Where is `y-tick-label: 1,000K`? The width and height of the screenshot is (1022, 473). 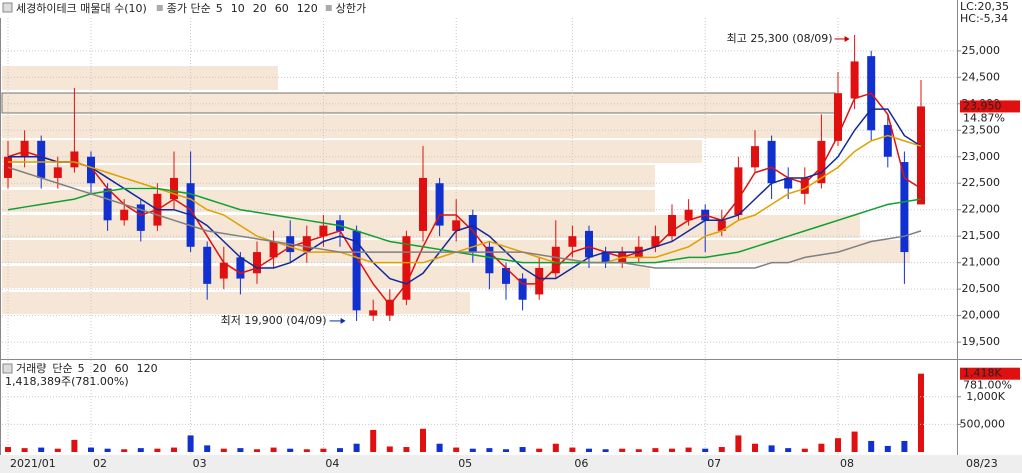 y-tick-label: 1,000K is located at coordinates (985, 396).